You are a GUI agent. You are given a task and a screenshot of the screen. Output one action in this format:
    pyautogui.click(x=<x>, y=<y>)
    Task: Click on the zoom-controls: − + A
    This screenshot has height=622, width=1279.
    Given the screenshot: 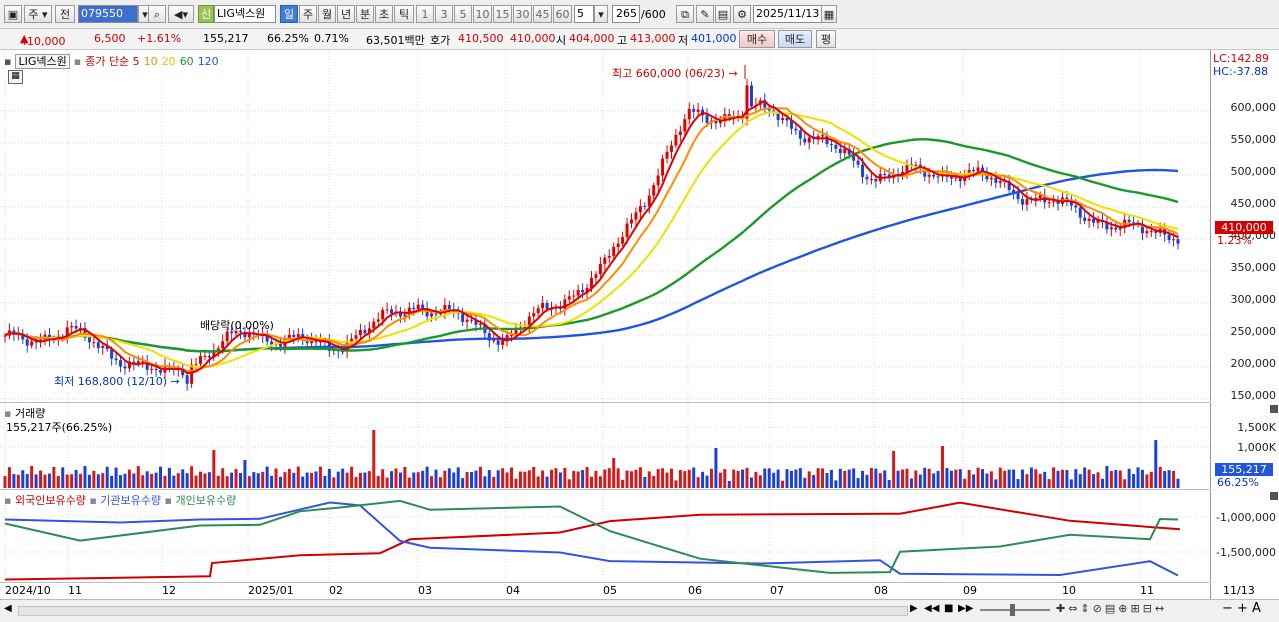 What is the action you would take?
    pyautogui.click(x=1241, y=608)
    